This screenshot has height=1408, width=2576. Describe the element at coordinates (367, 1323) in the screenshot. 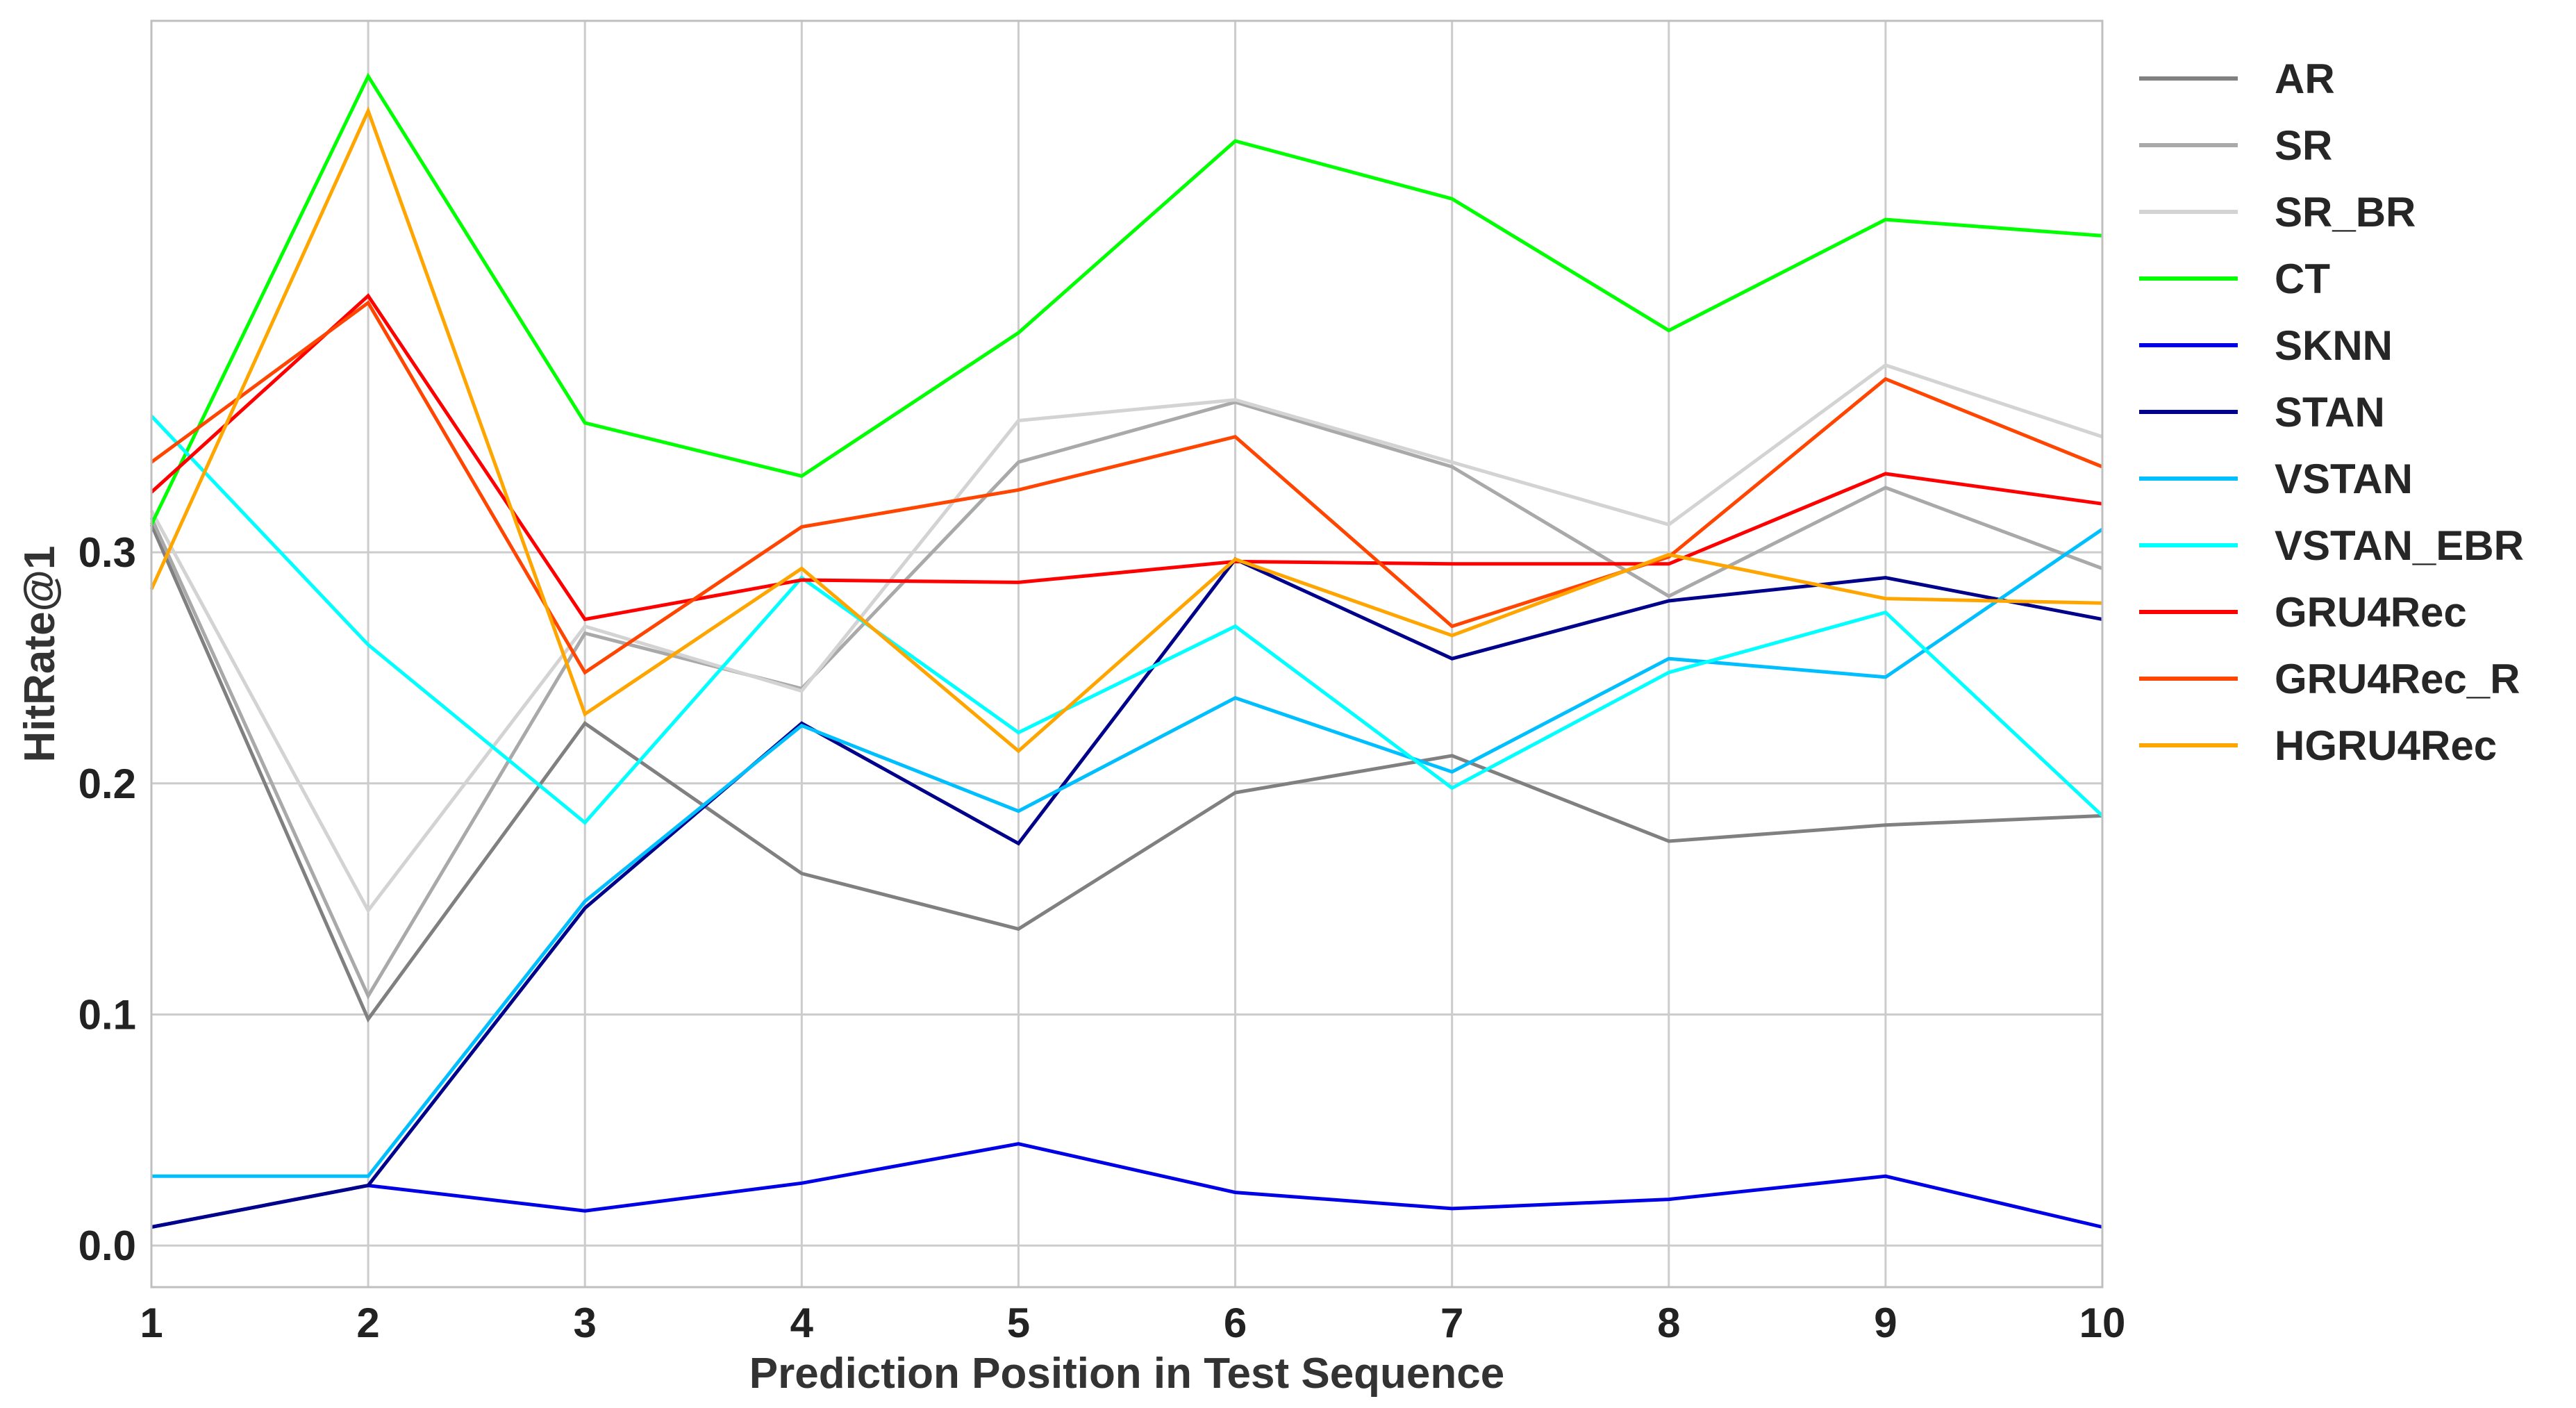

I see `x-tick-label: 2` at that location.